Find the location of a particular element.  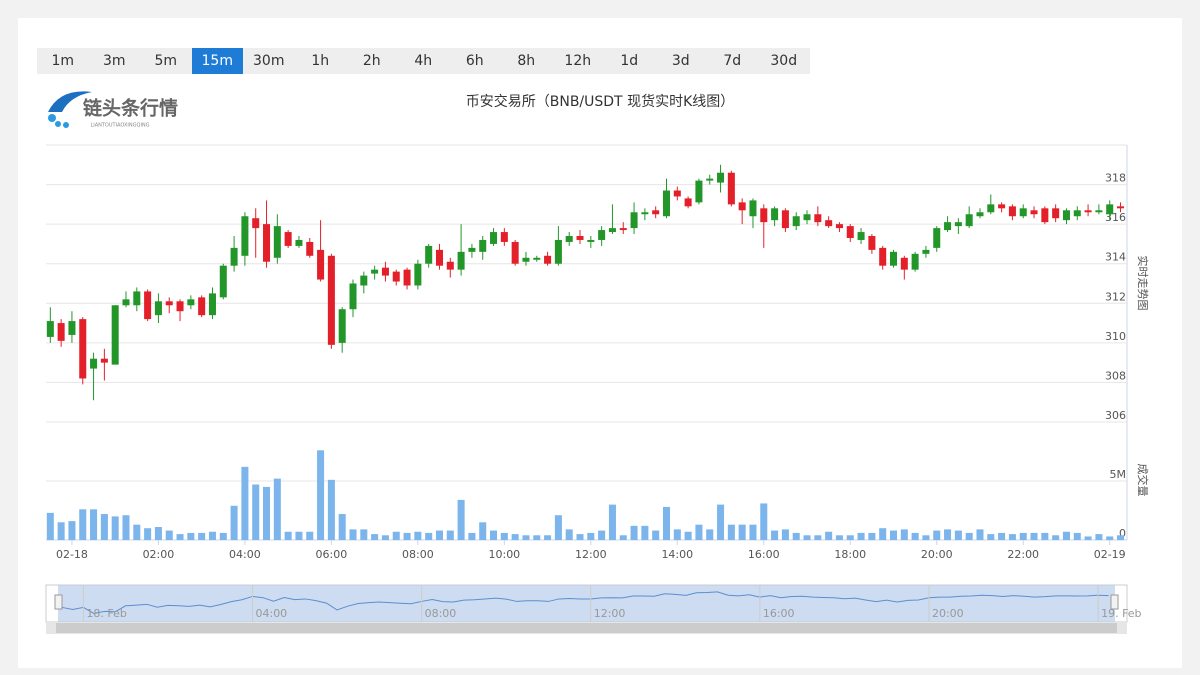

interval-button: 3m is located at coordinates (114, 61).